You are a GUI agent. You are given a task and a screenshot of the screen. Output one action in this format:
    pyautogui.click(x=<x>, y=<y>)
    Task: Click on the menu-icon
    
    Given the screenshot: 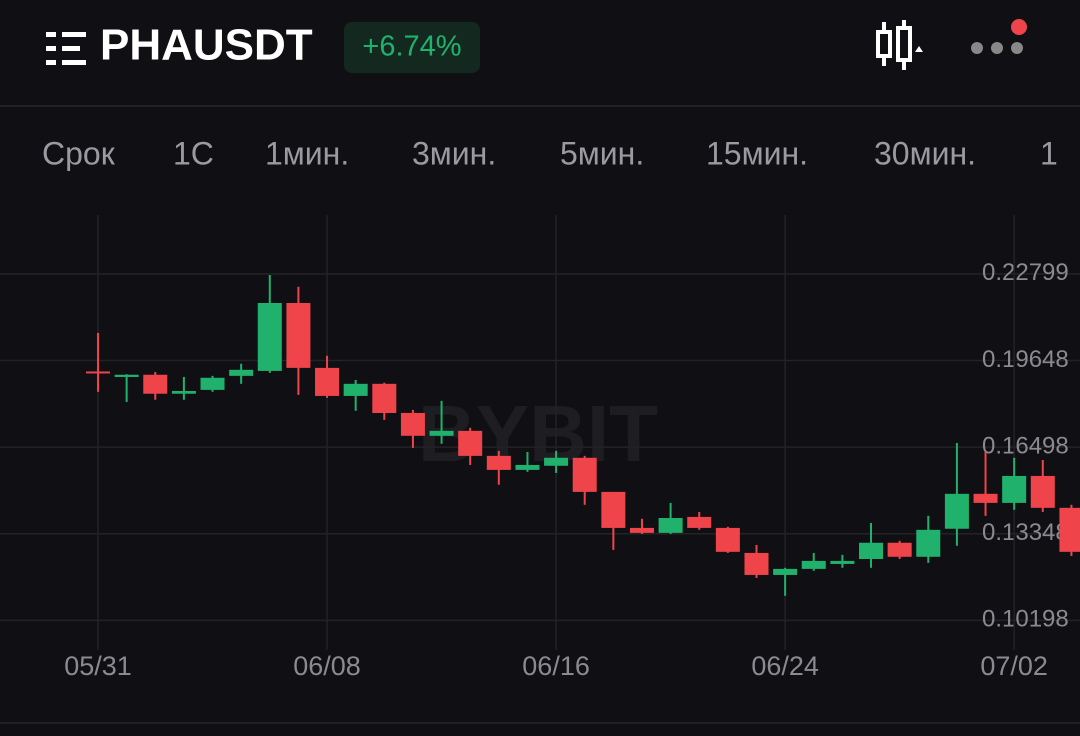 What is the action you would take?
    pyautogui.click(x=66, y=48)
    